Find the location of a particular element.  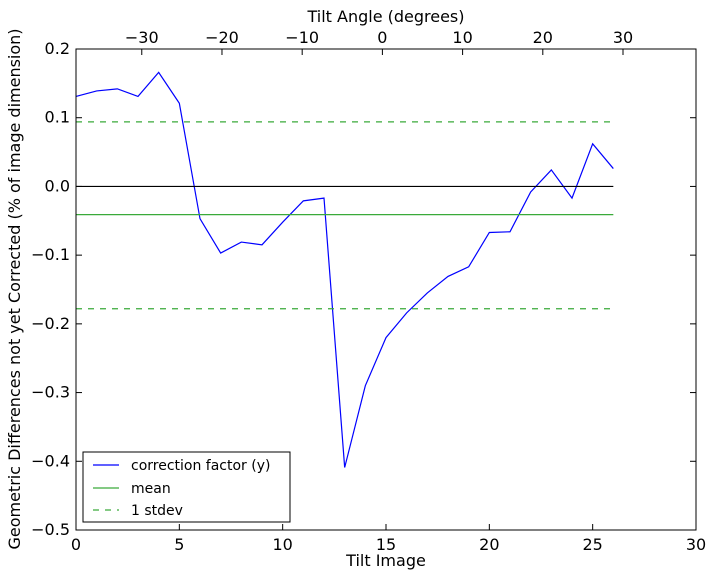

x2-tick-label: 20 is located at coordinates (543, 37).